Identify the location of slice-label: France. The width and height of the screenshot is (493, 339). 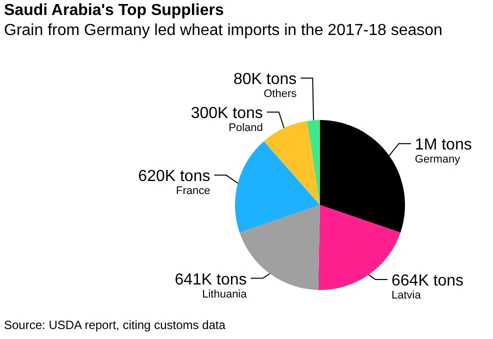
(193, 191).